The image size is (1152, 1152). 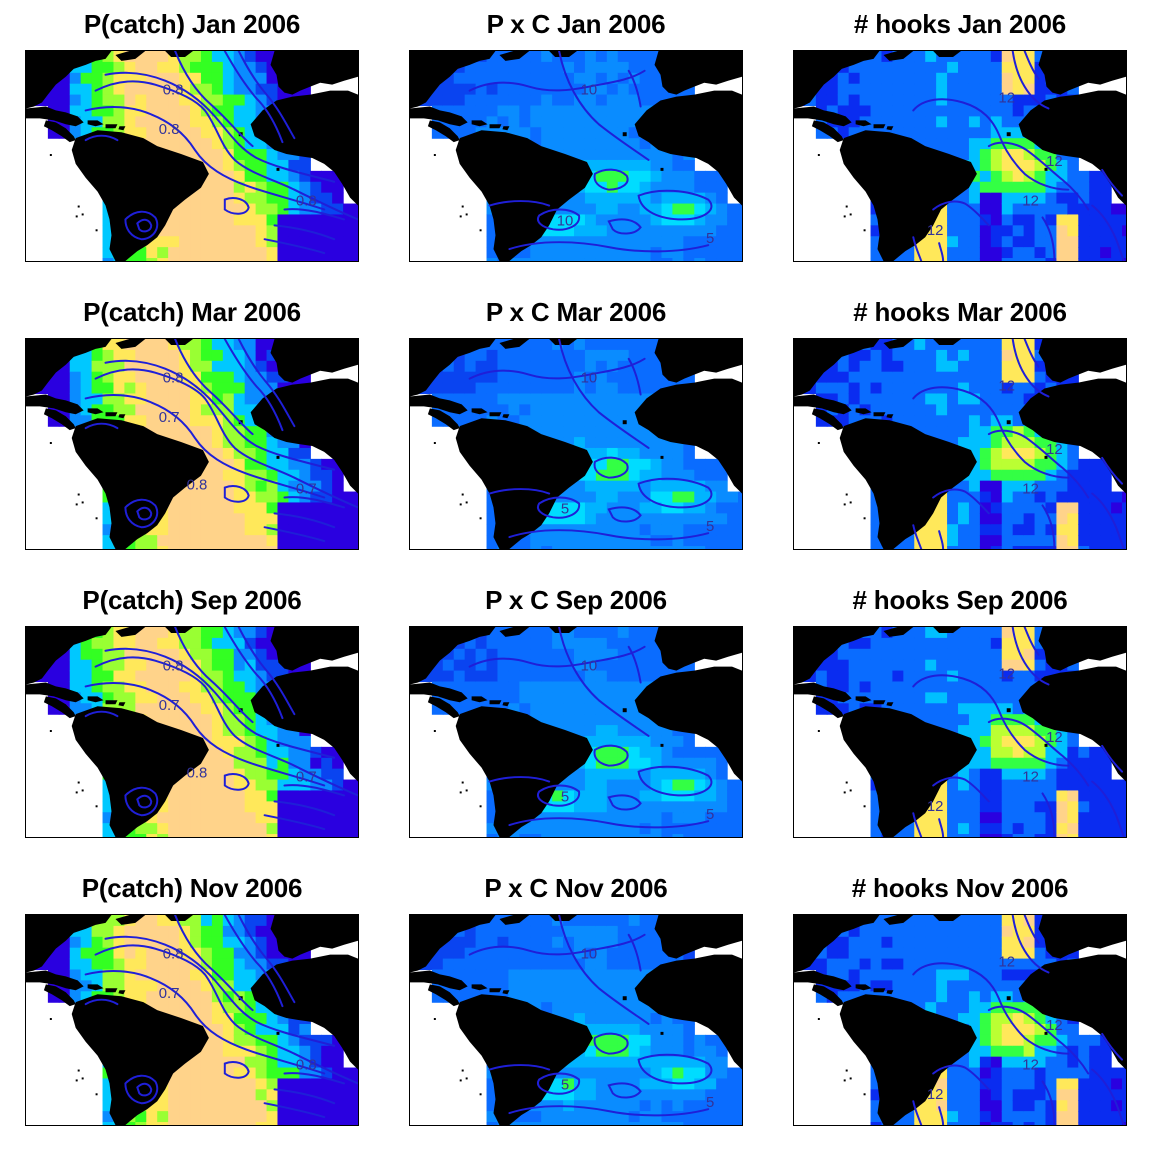 I want to click on map-svg: 12 12 12, so click(x=960, y=444).